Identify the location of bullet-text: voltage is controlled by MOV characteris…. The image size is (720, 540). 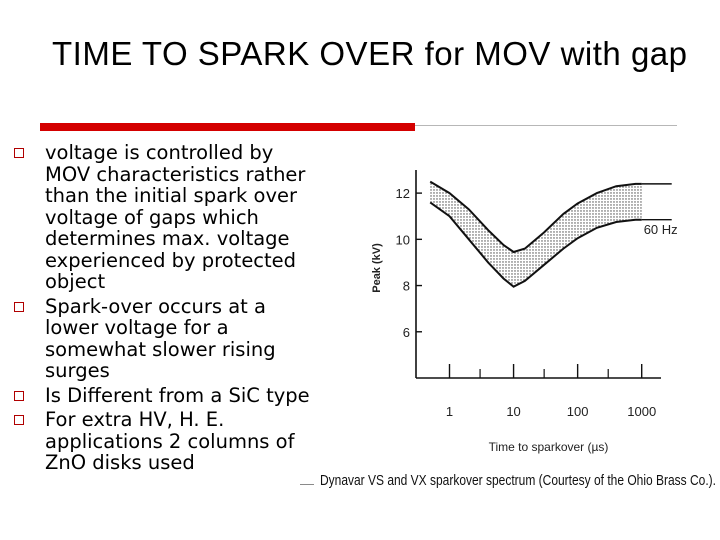
(175, 217).